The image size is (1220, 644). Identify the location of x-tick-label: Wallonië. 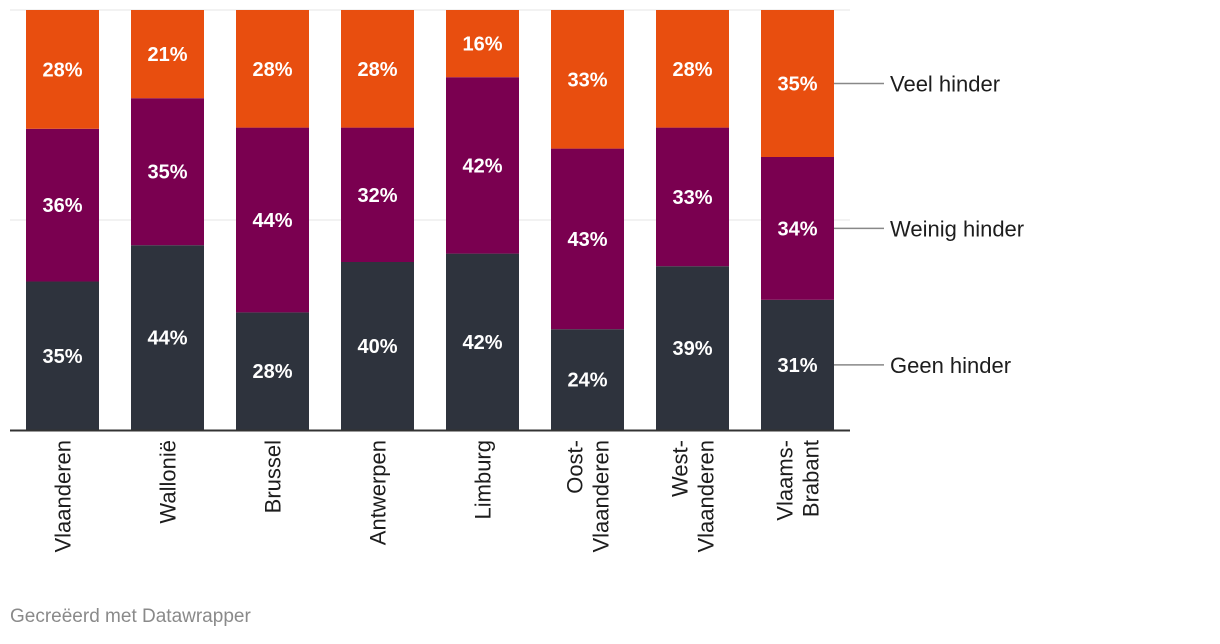
(168, 482).